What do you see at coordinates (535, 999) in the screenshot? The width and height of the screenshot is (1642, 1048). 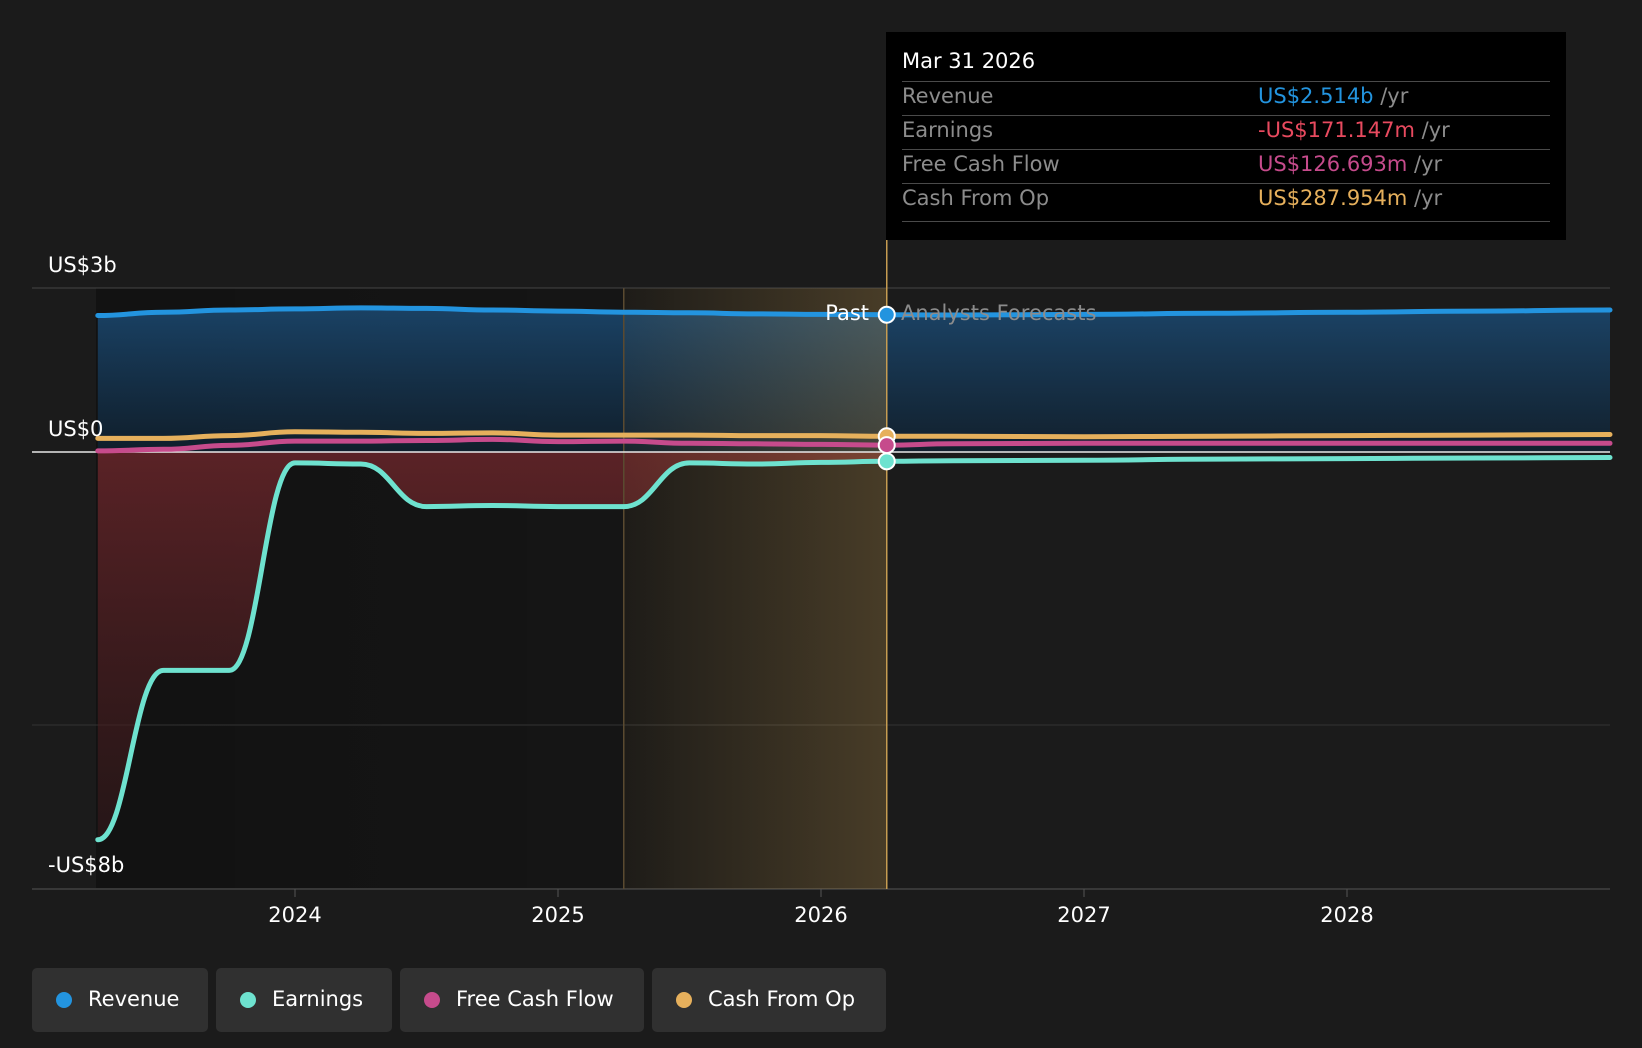 I see `legend-label-free-cash-flow: Free Cash Flow` at bounding box center [535, 999].